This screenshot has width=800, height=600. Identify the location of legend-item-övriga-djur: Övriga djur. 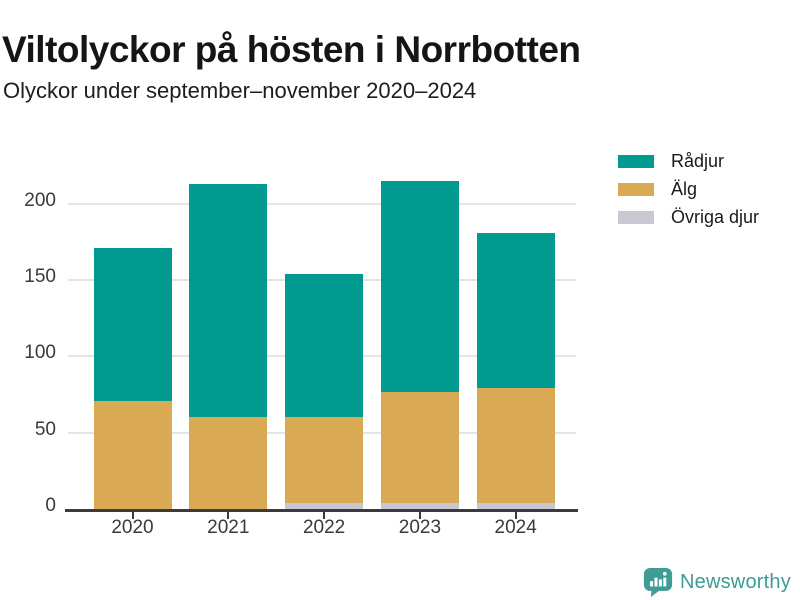
(688, 217).